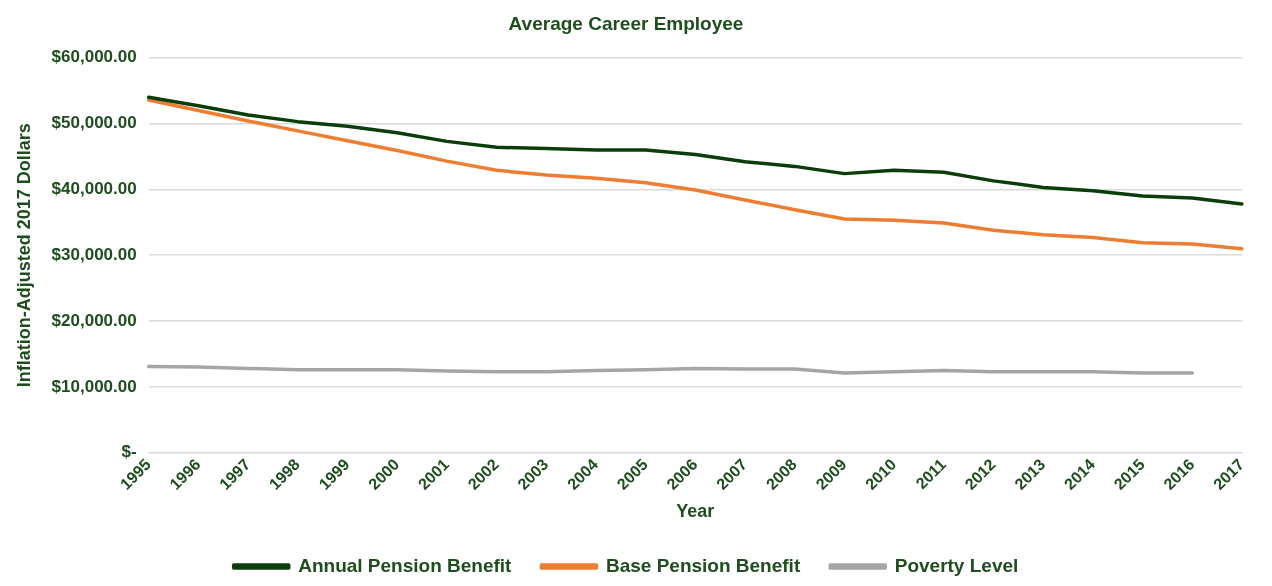 The height and width of the screenshot is (586, 1272). What do you see at coordinates (94, 189) in the screenshot?
I see `y-tick-label: $40,000.00` at bounding box center [94, 189].